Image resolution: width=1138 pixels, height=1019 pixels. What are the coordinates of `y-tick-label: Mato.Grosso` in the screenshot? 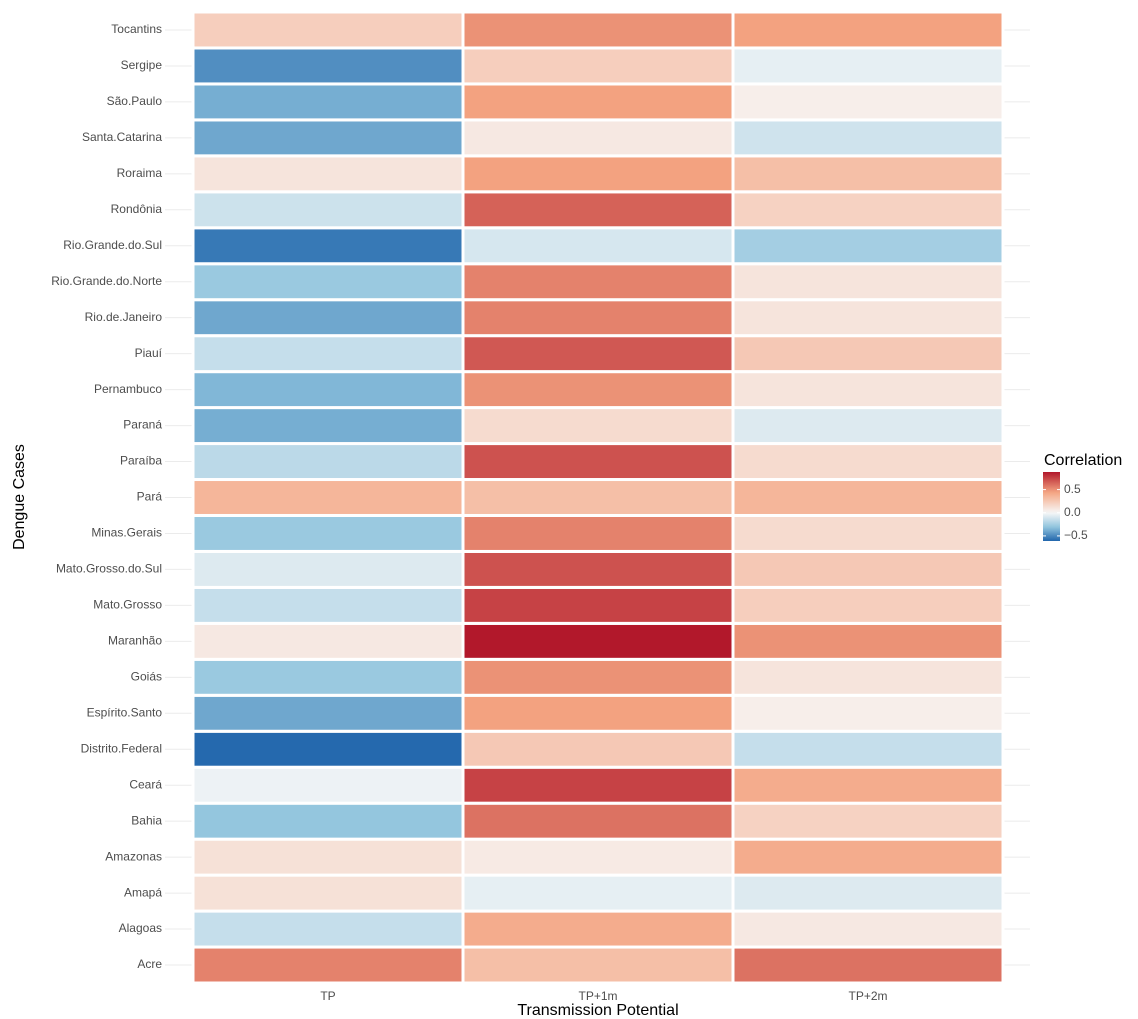 It's located at (127, 605).